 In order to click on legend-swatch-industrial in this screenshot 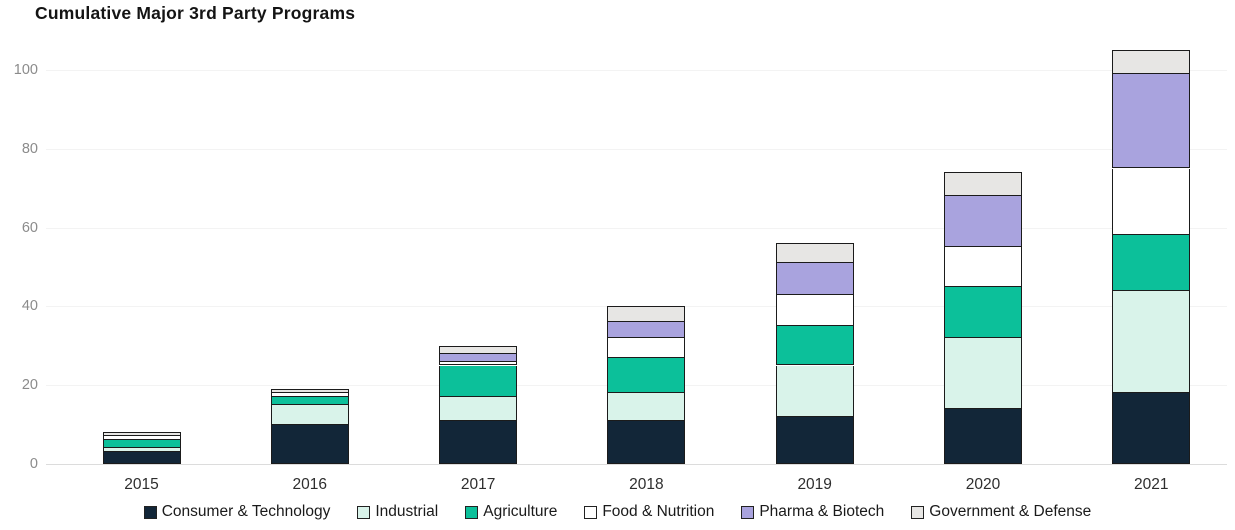, I will do `click(364, 512)`.